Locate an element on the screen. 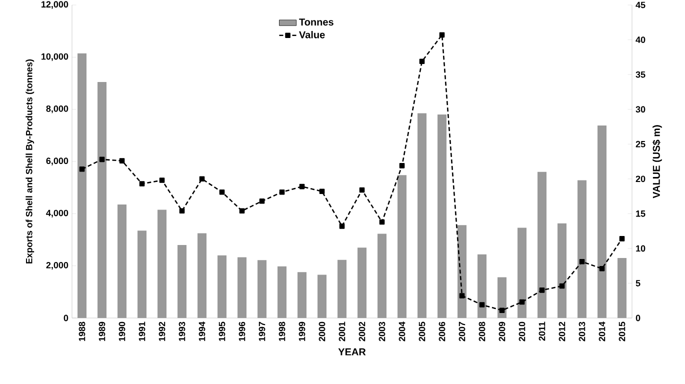 This screenshot has width=685, height=384. x-tick-label: 2008 is located at coordinates (482, 332).